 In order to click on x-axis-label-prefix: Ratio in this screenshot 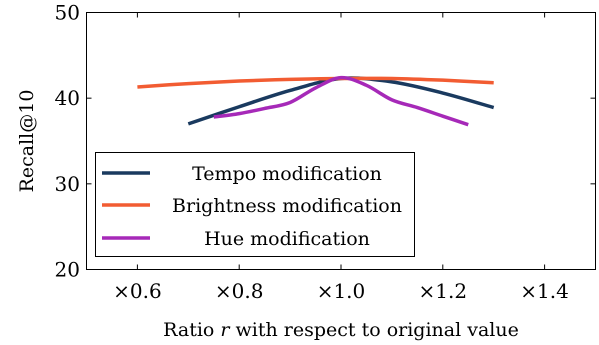, I will do `click(191, 330)`.